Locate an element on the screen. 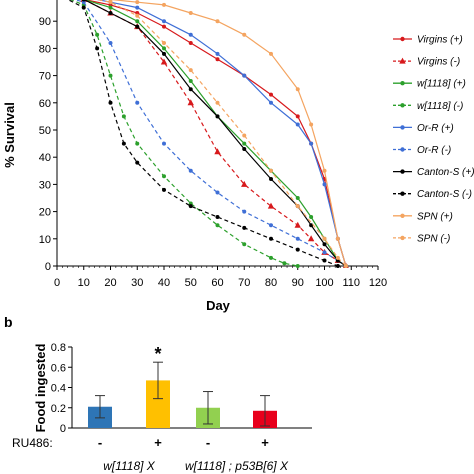 This screenshot has height=474, width=474. y-tick-label: 90 is located at coordinates (45, 22).